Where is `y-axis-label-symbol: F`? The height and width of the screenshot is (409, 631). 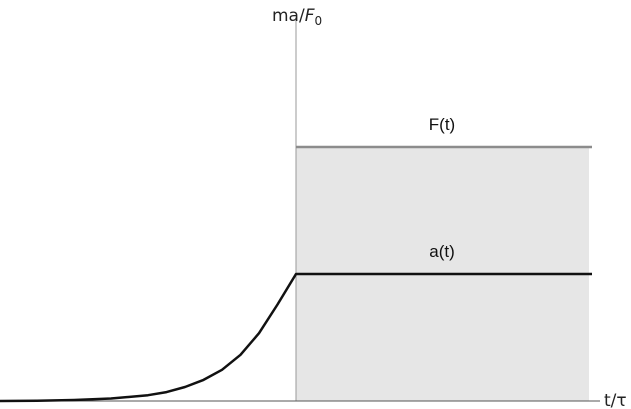
y-axis-label-symbol: F is located at coordinates (310, 16).